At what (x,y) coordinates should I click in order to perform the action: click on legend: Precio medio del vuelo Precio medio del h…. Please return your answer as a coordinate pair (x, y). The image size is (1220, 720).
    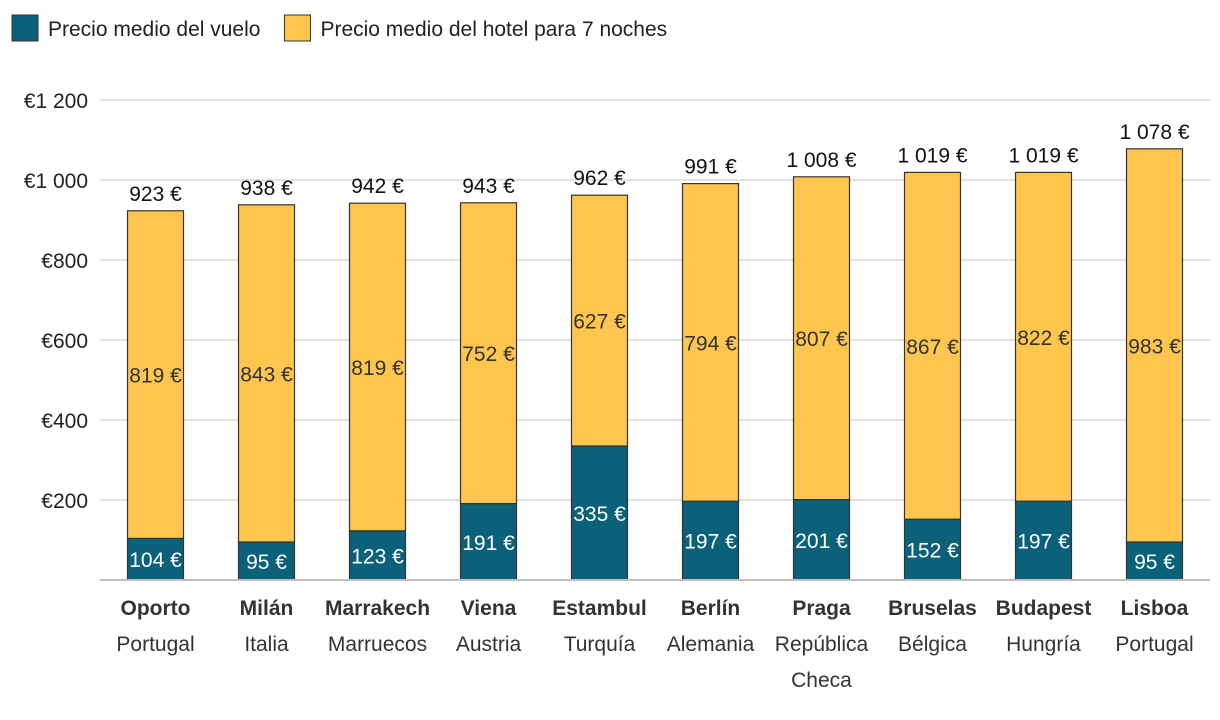
    Looking at the image, I should click on (339, 28).